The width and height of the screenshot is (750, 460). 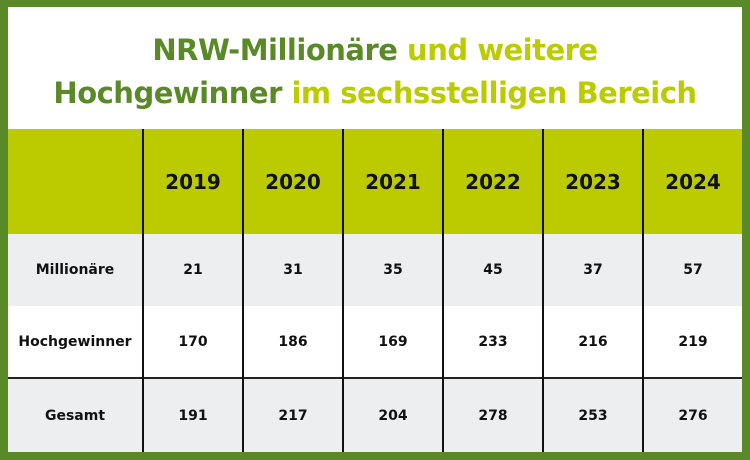 What do you see at coordinates (392, 181) in the screenshot?
I see `header-year-2021: 2021` at bounding box center [392, 181].